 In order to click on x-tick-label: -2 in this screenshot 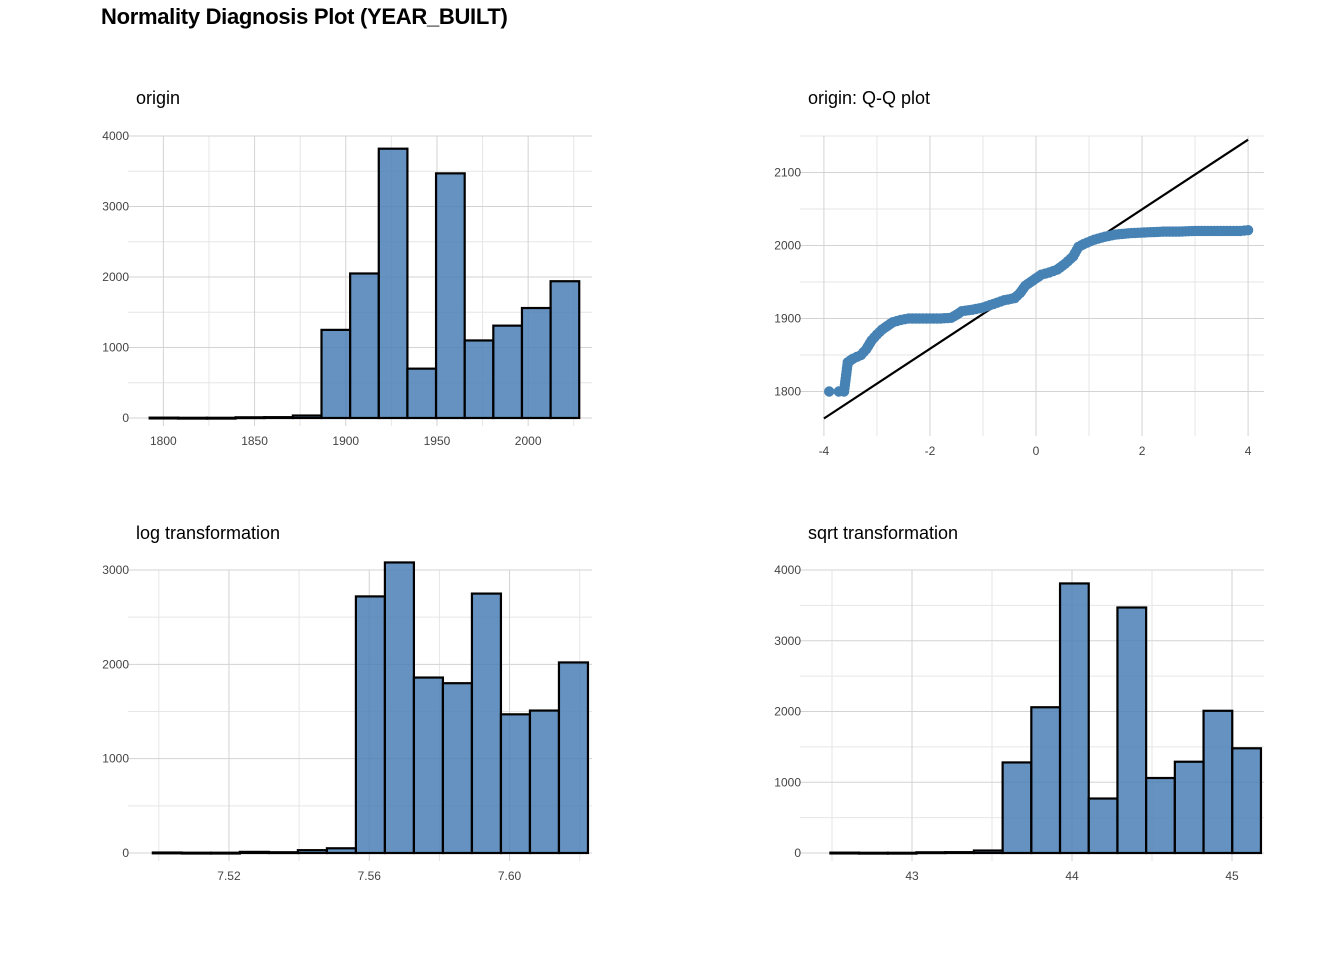, I will do `click(930, 451)`.